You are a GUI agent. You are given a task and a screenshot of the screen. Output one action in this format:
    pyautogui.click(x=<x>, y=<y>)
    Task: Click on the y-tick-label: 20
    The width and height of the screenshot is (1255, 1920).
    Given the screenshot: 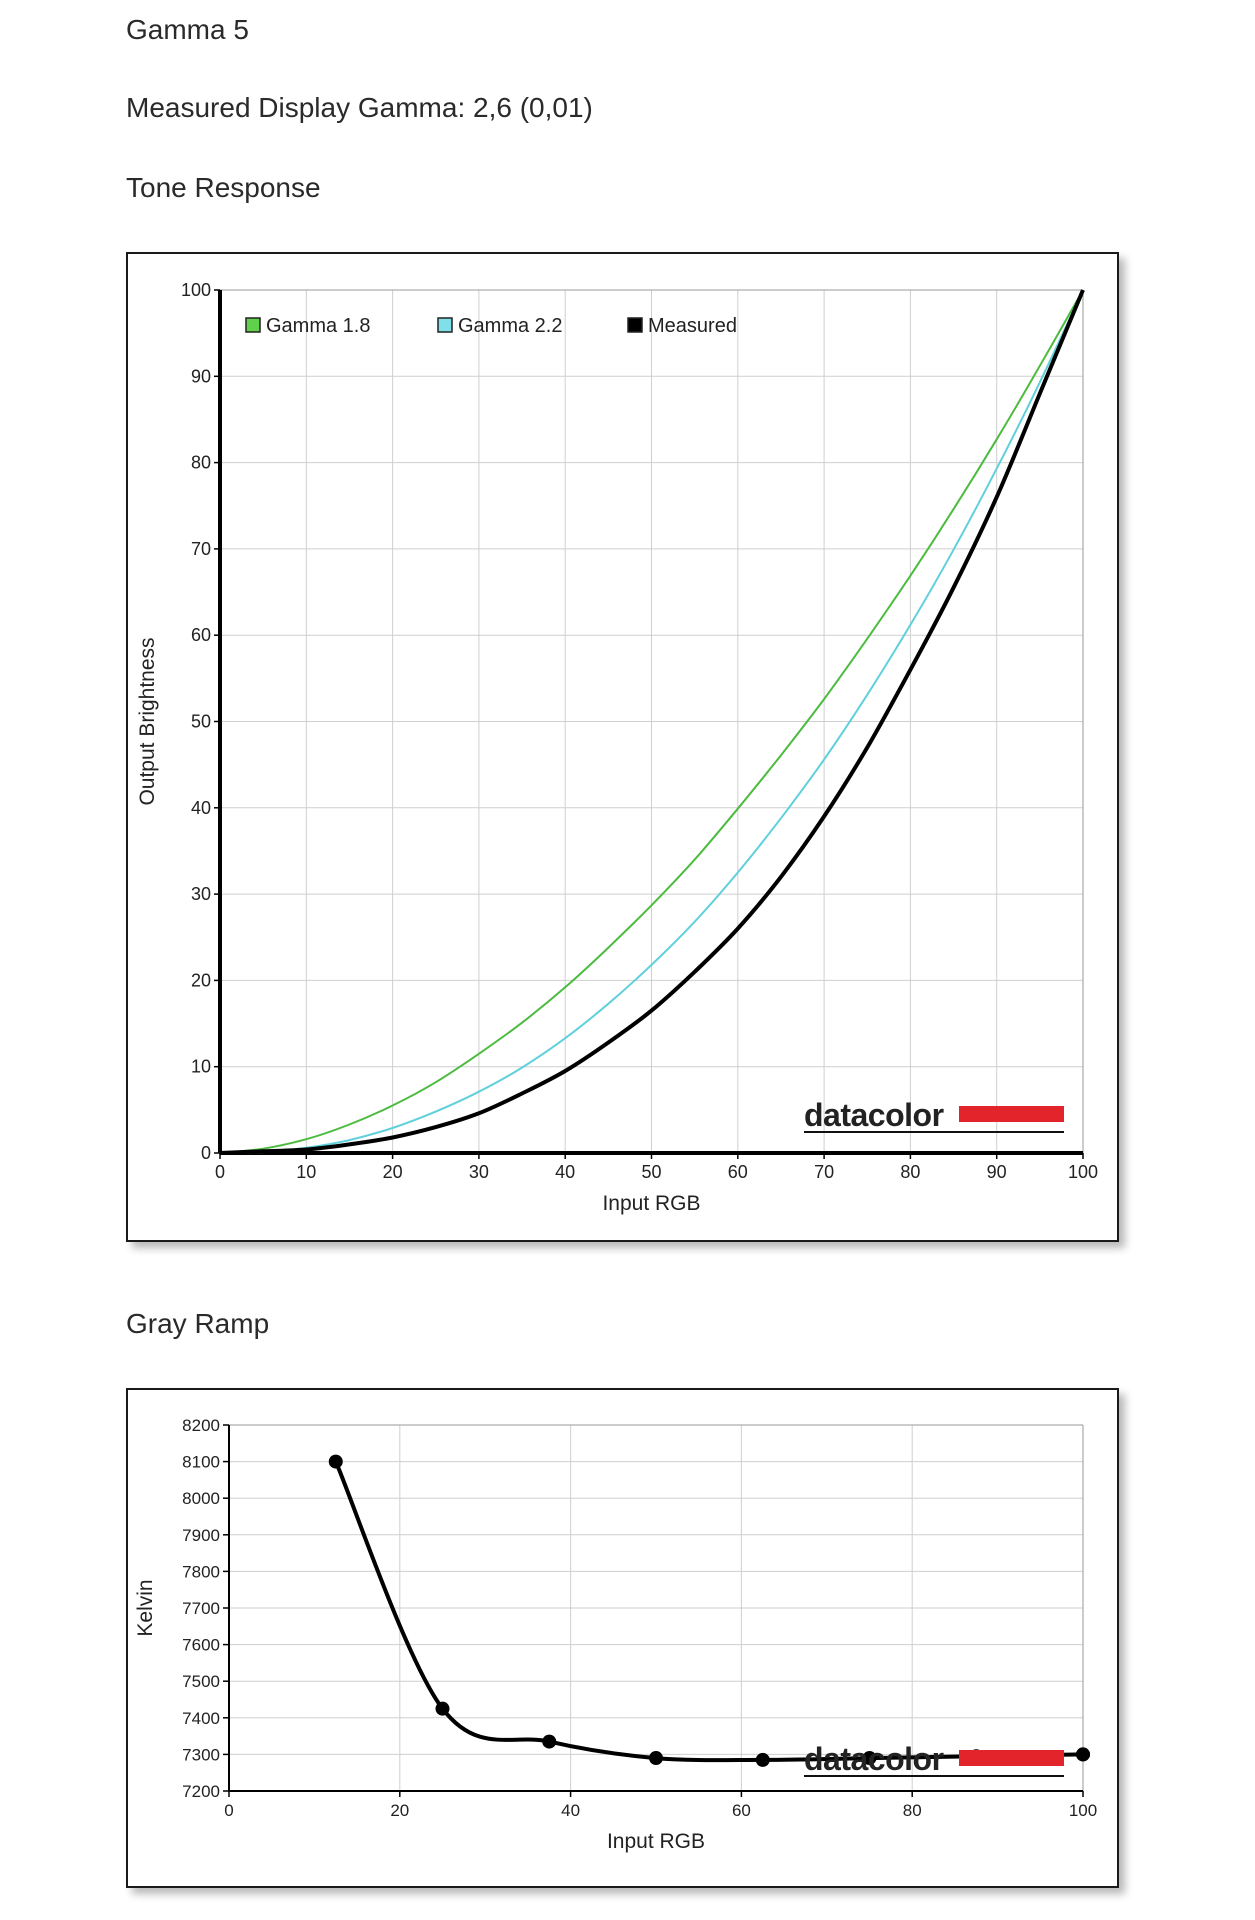 What is the action you would take?
    pyautogui.click(x=201, y=980)
    